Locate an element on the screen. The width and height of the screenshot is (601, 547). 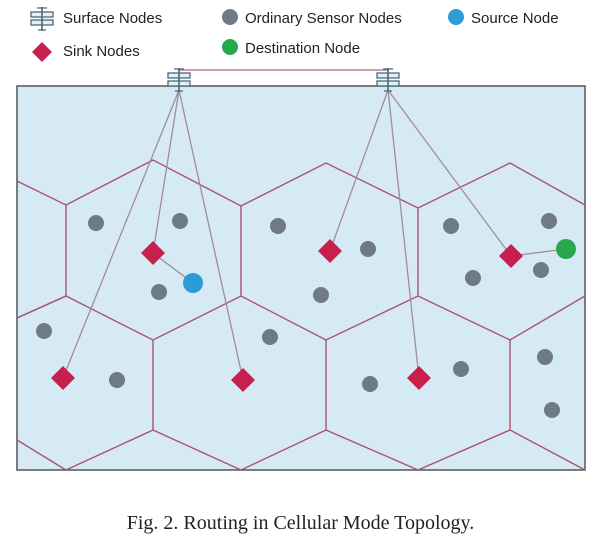
legend-item-source-node: Source Node is located at coordinates (503, 18).